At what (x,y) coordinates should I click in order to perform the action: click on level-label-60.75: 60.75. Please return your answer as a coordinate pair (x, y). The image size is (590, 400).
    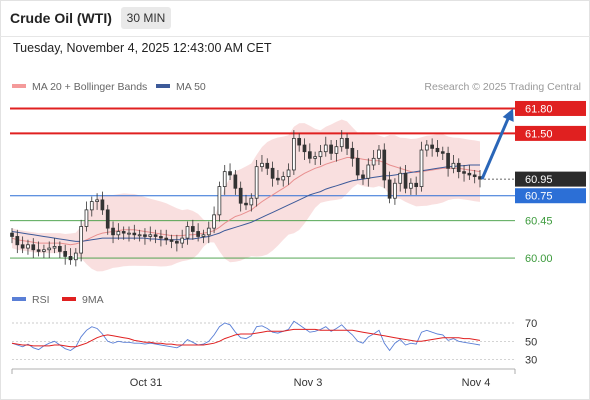
    Looking at the image, I should click on (539, 197).